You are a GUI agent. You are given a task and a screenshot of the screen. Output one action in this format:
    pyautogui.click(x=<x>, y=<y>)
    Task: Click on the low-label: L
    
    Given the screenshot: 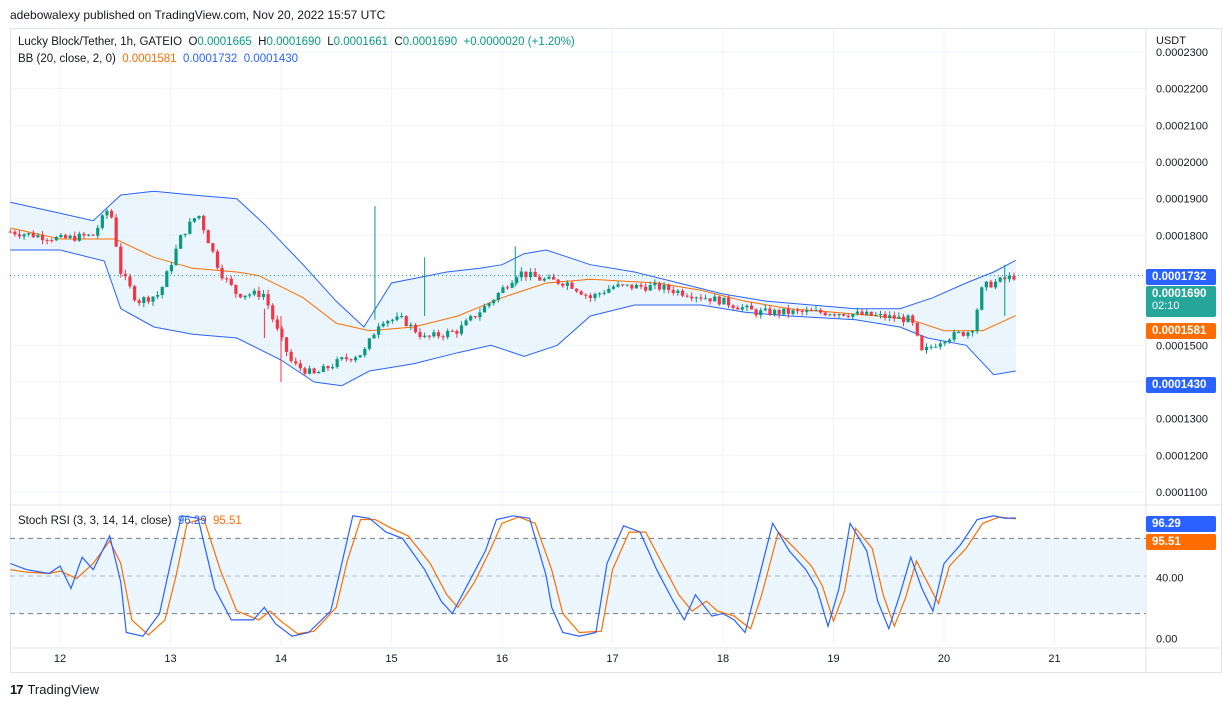 What is the action you would take?
    pyautogui.click(x=330, y=42)
    